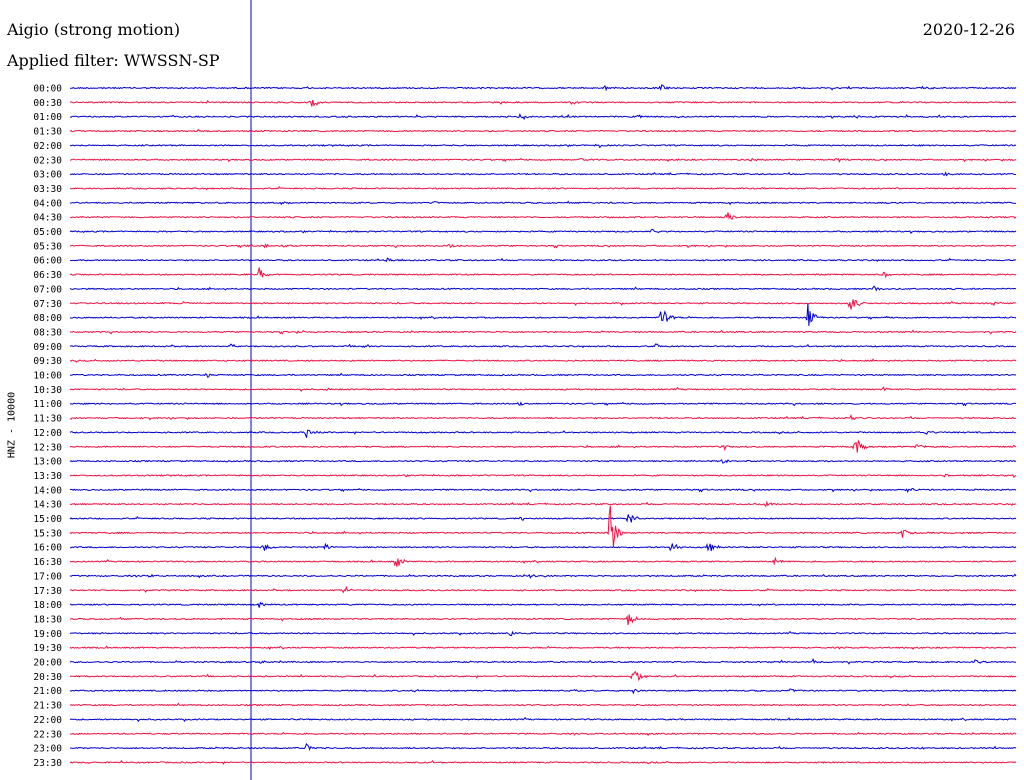  What do you see at coordinates (47, 132) in the screenshot?
I see `tick-label: 01:30` at bounding box center [47, 132].